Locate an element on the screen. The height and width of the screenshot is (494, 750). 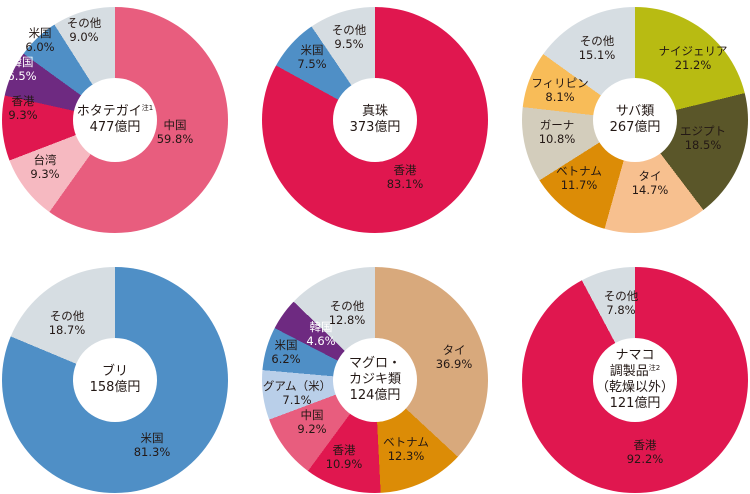
slice-label: エジプト 18.5% is located at coordinates (703, 138).